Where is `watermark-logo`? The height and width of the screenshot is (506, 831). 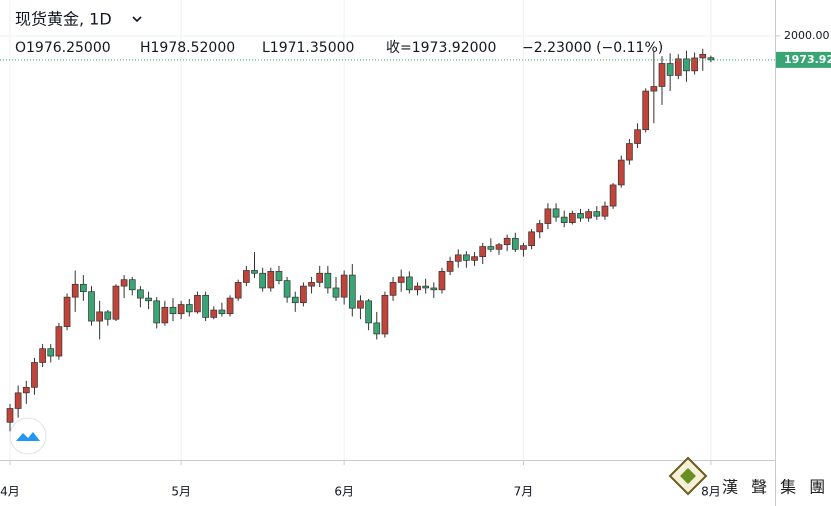 watermark-logo is located at coordinates (688, 476).